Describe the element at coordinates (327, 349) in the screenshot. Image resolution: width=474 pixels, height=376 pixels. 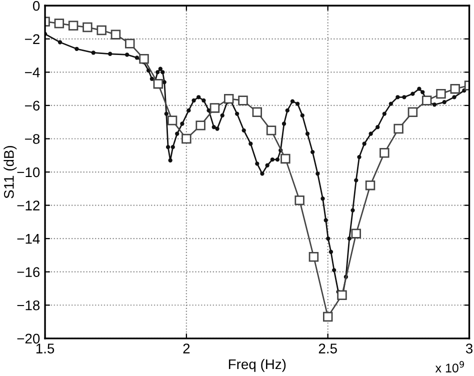
I see `x-tick-label: 2.5` at that location.